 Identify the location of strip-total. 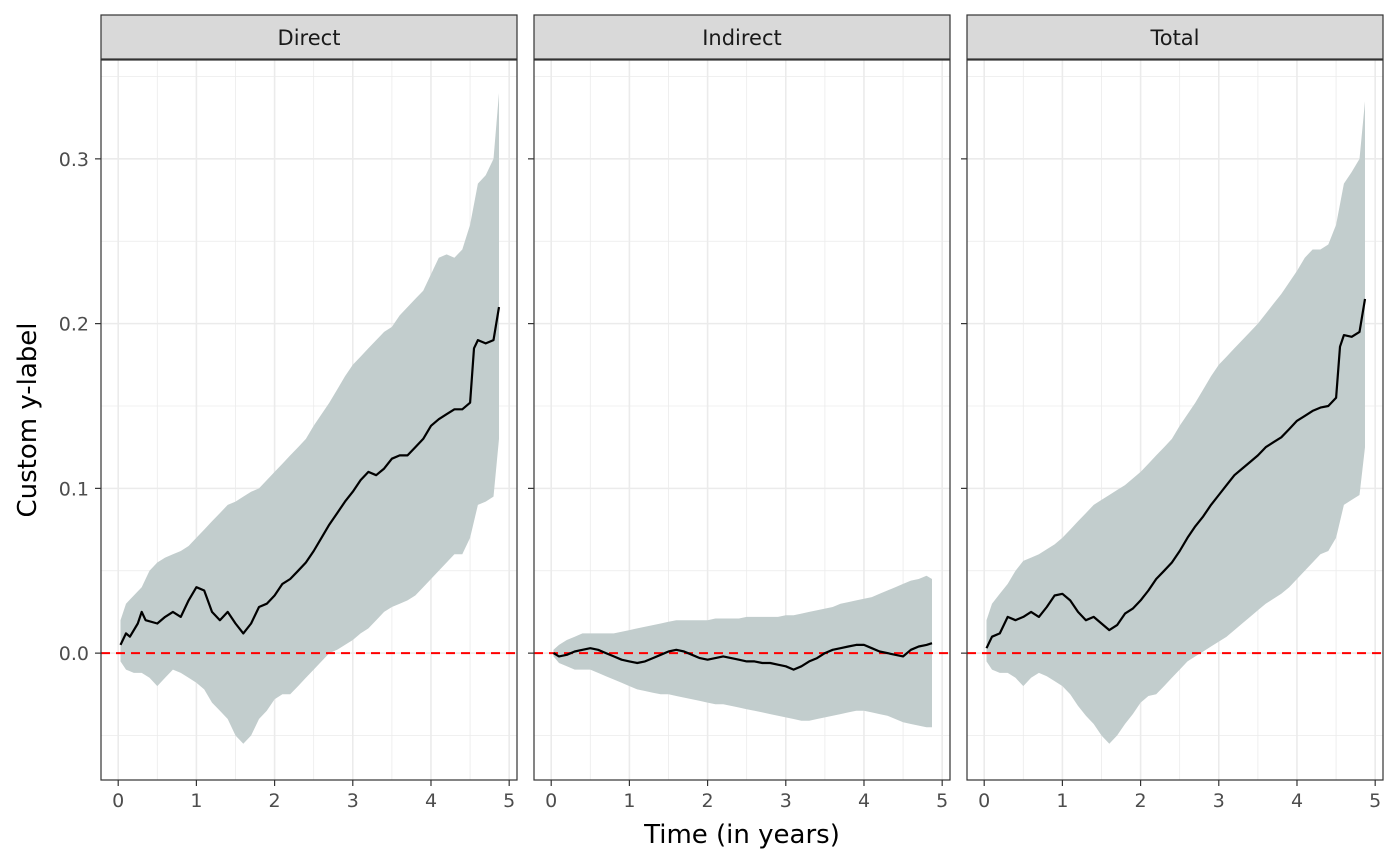
(1175, 37).